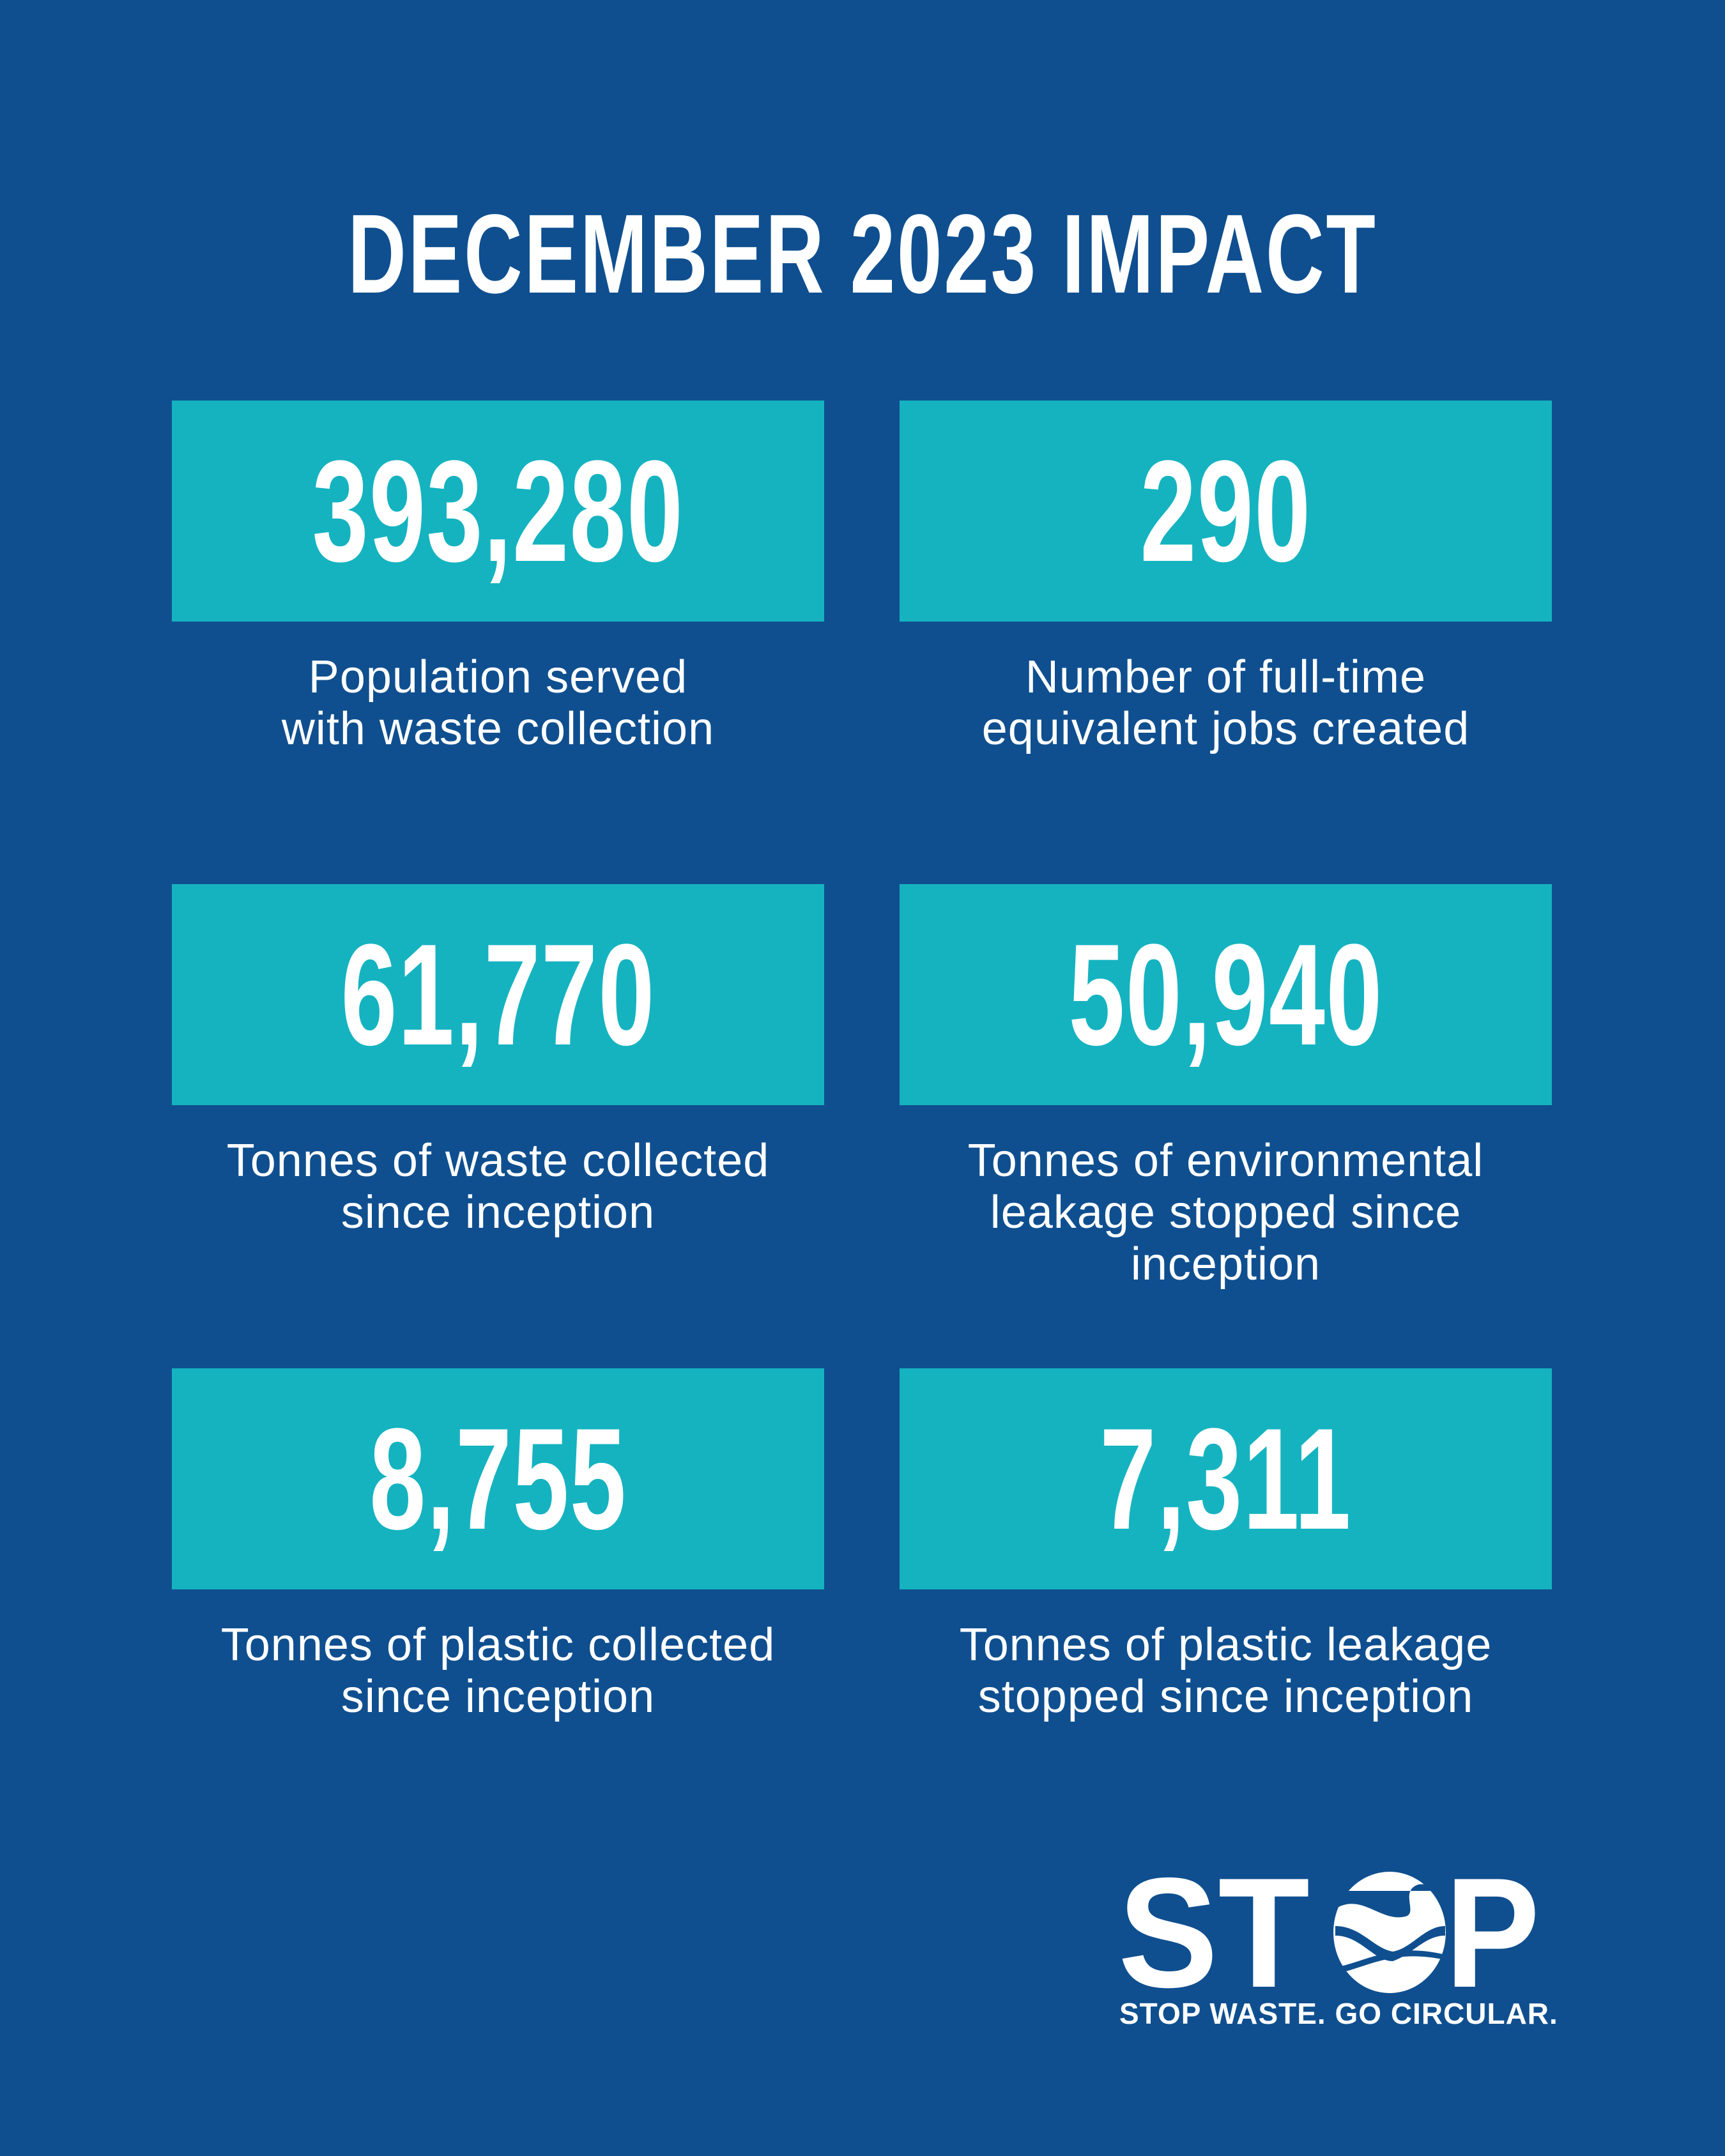  I want to click on stat-tile-population: 393,280, so click(498, 511).